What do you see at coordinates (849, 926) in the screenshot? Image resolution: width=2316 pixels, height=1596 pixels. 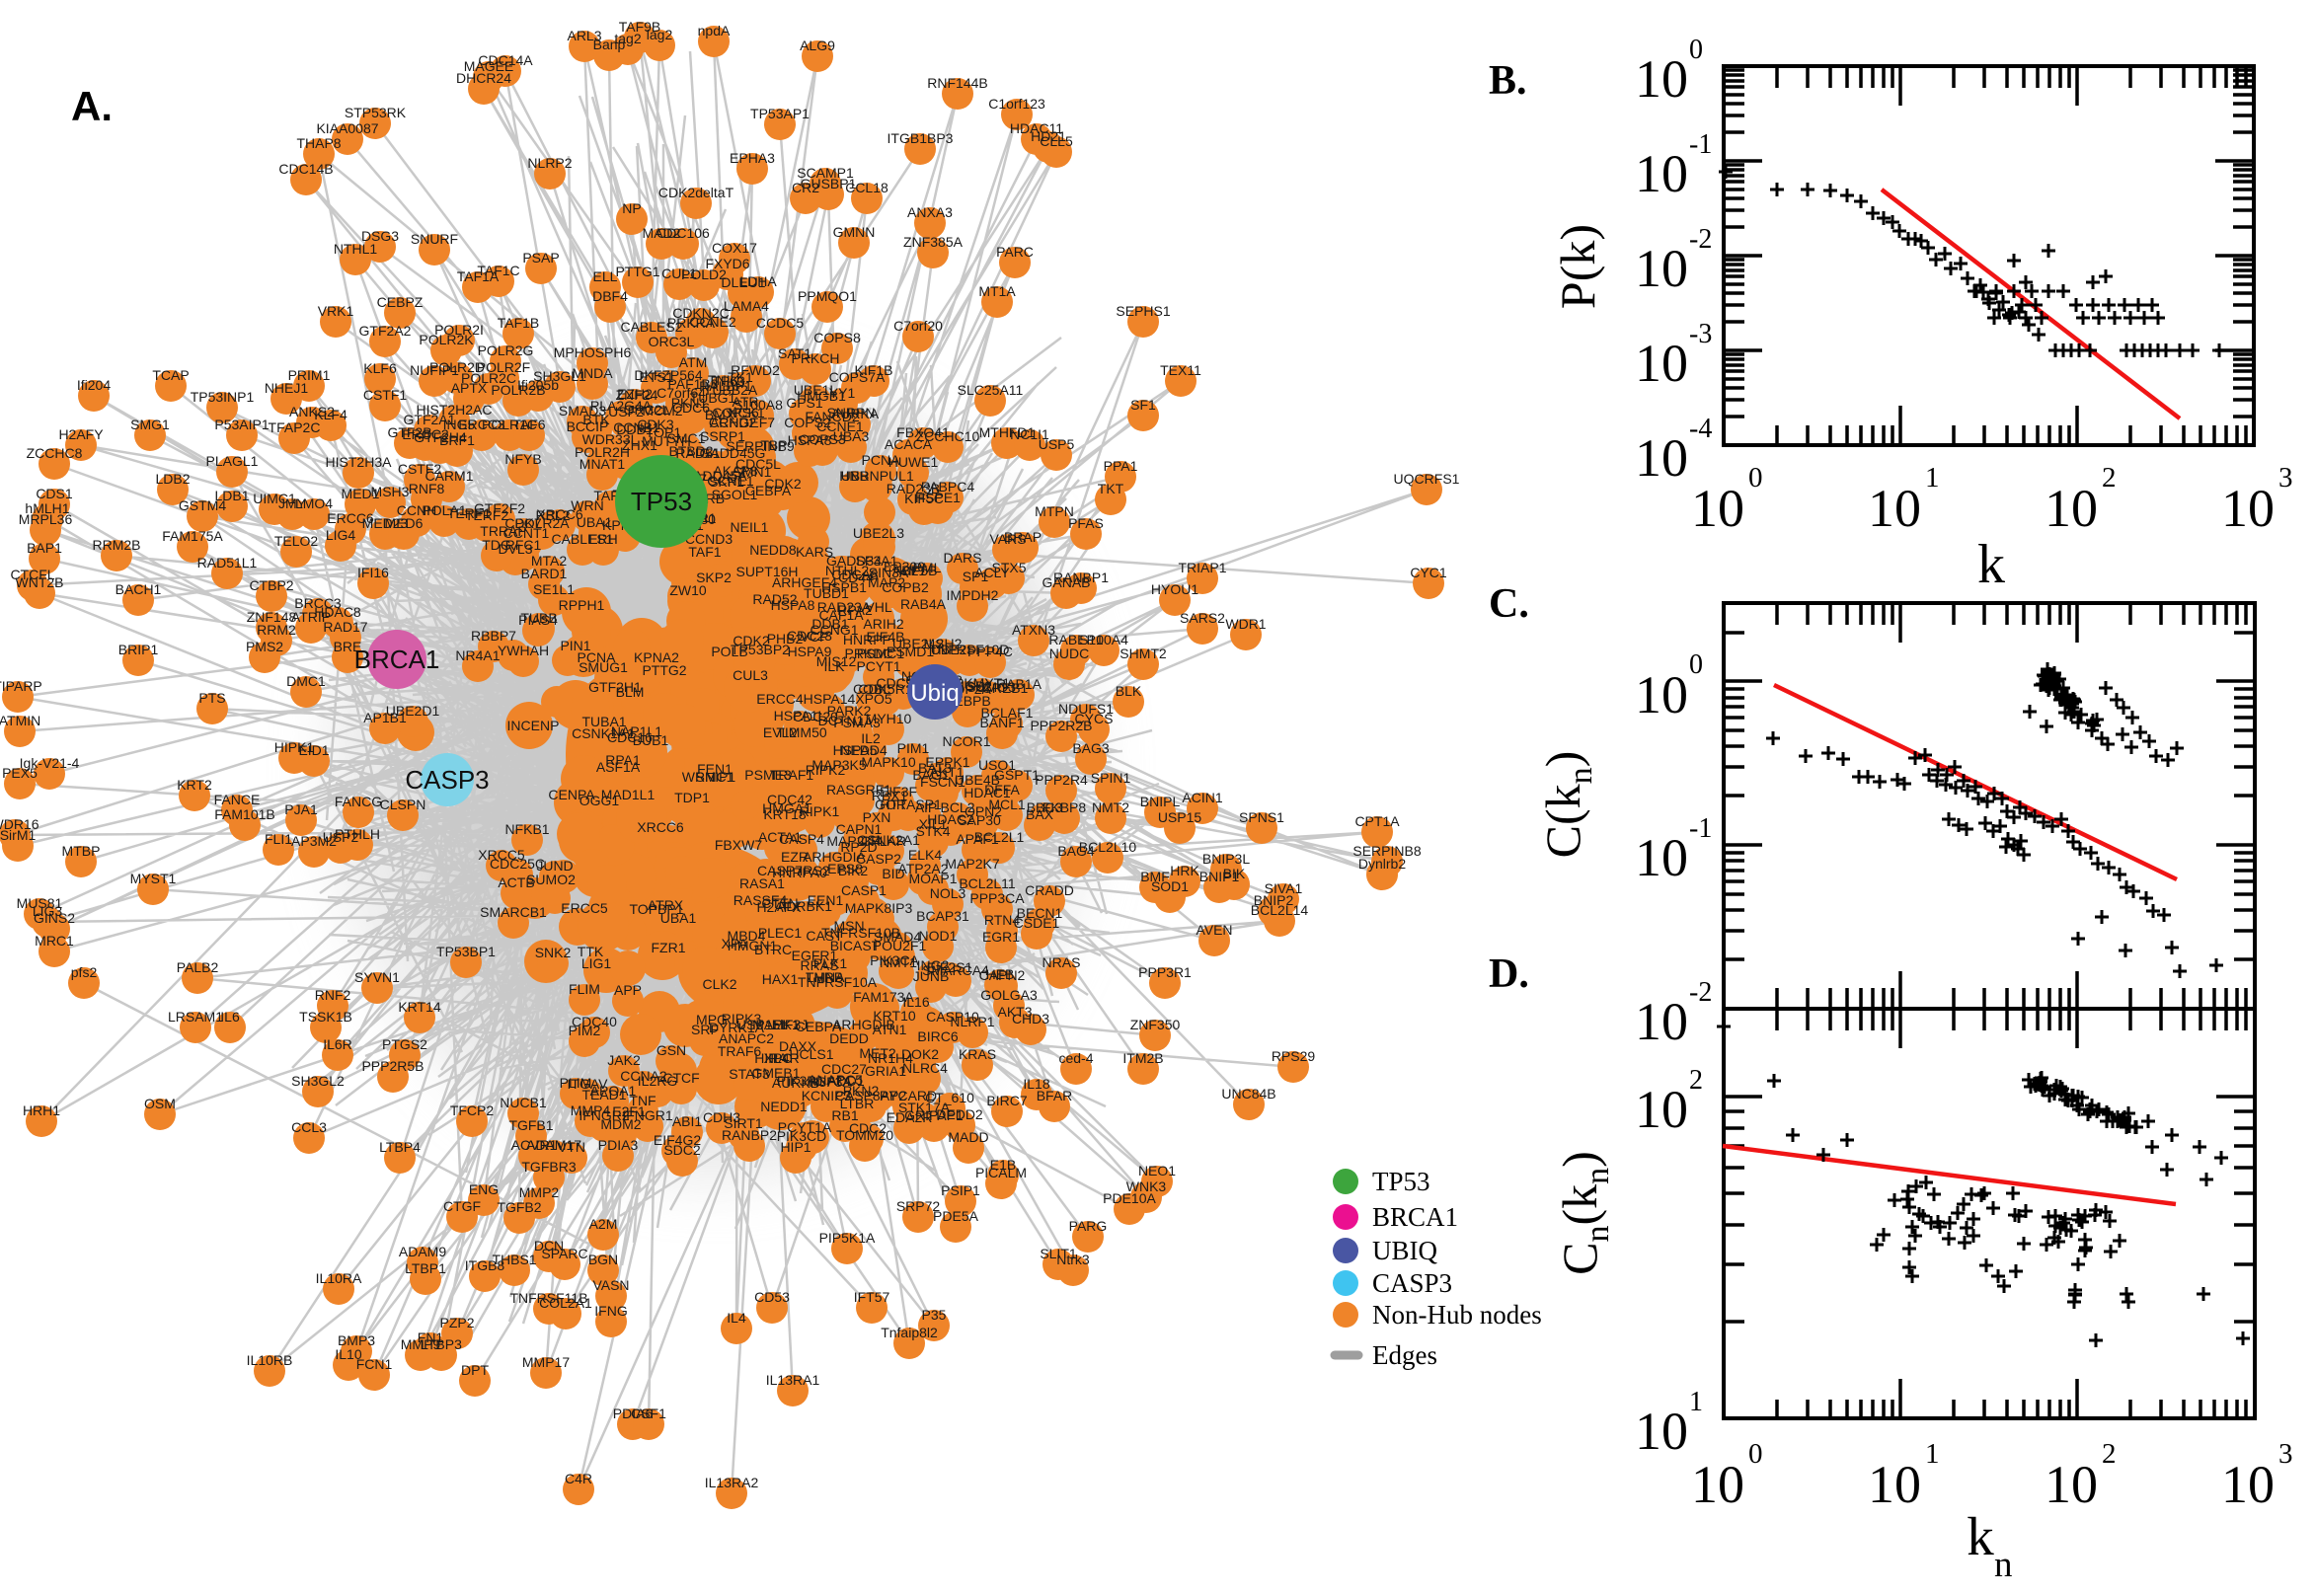 I see `svg-text: MSN` at bounding box center [849, 926].